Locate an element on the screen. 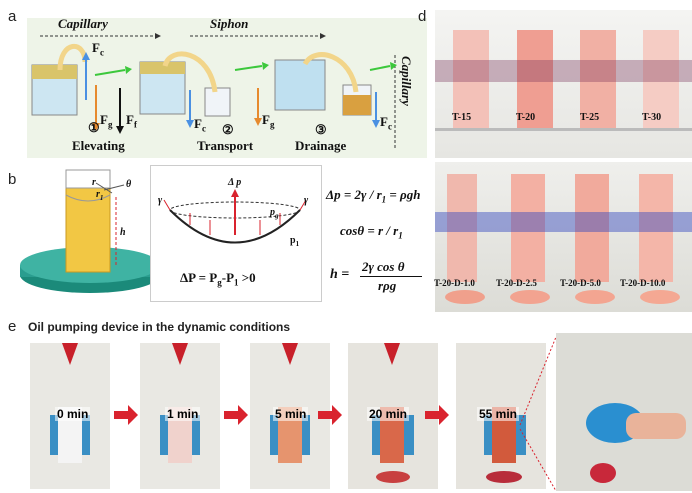  radius-r1-label: r1 is located at coordinates (100, 195).